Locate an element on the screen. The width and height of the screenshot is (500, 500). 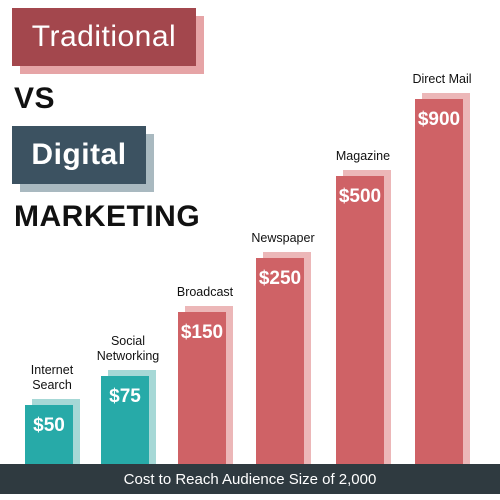
traditional-title: Traditional is located at coordinates (104, 37).